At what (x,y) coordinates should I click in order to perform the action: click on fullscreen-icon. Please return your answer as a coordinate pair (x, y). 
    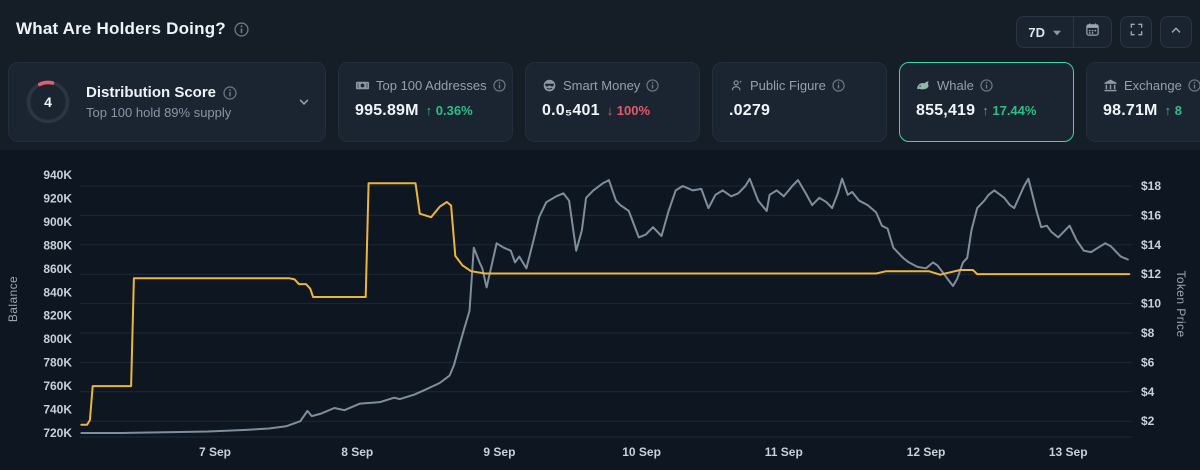
    Looking at the image, I should click on (1136, 32).